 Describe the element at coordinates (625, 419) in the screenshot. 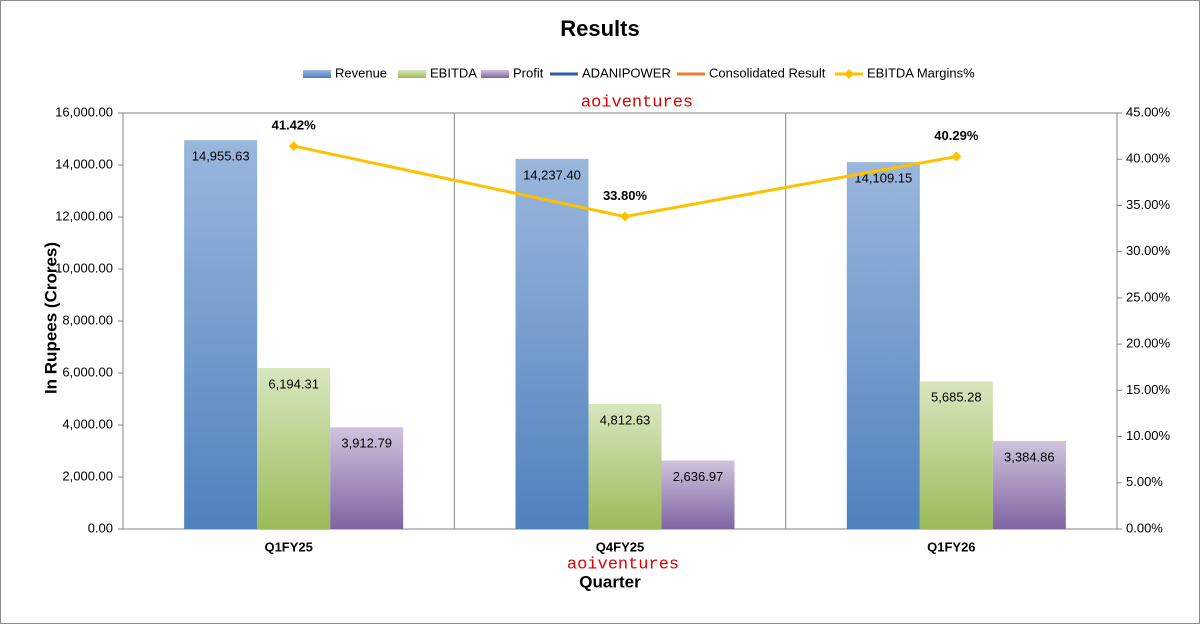

I see `bar-value-label: 4,812.63` at that location.